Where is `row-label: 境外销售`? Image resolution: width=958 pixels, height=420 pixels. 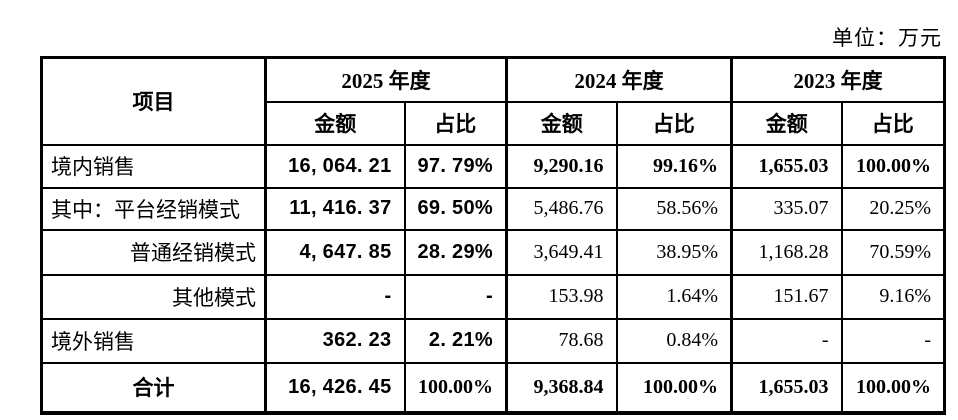
row-label: 境外销售 is located at coordinates (153, 340).